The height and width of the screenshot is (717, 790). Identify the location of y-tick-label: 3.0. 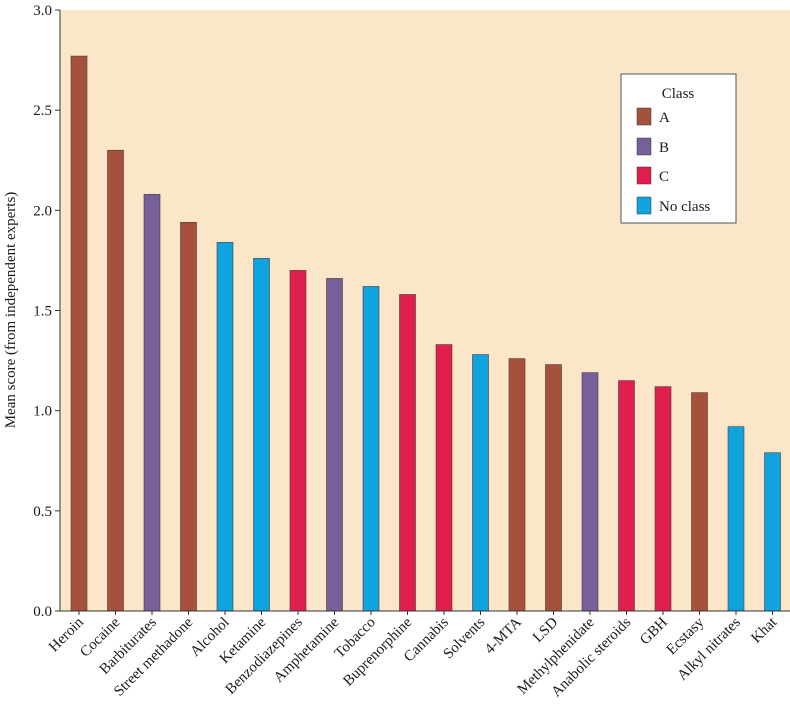
(42, 11).